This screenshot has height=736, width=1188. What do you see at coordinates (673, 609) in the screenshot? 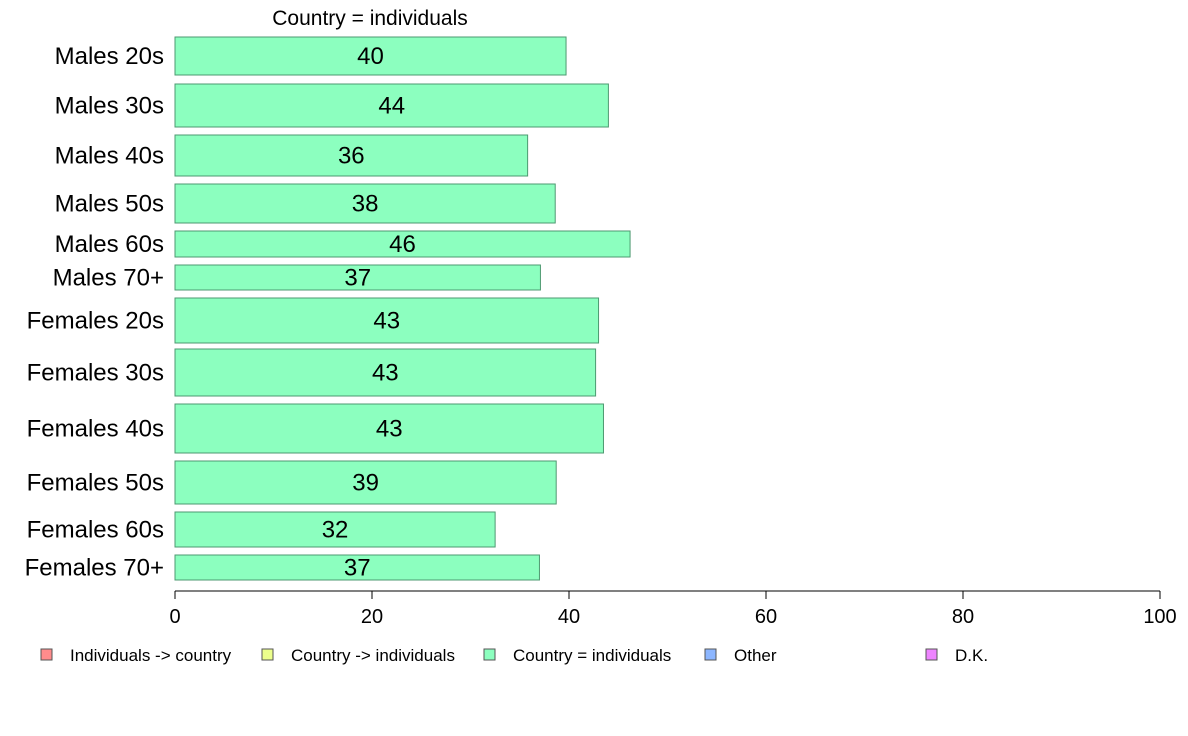
I see `x-axis: 0 20 40 60 80 100` at bounding box center [673, 609].